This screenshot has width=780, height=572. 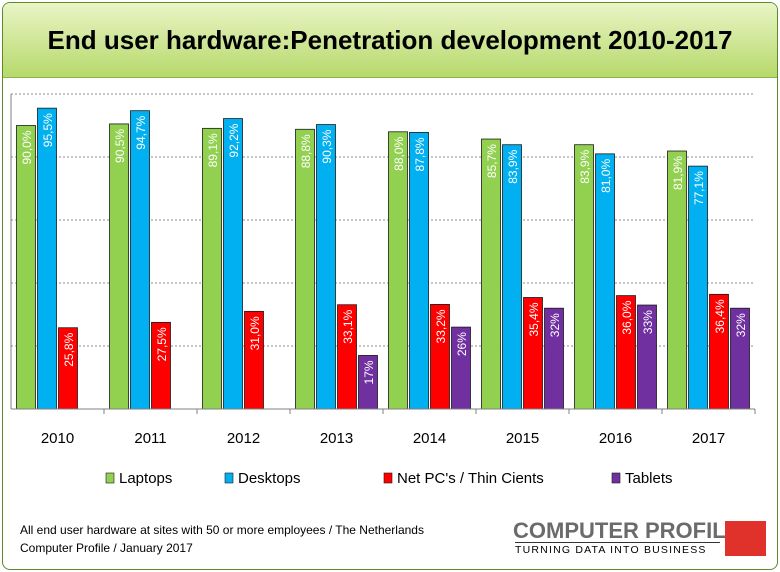 What do you see at coordinates (648, 322) in the screenshot?
I see `data-label: 33%` at bounding box center [648, 322].